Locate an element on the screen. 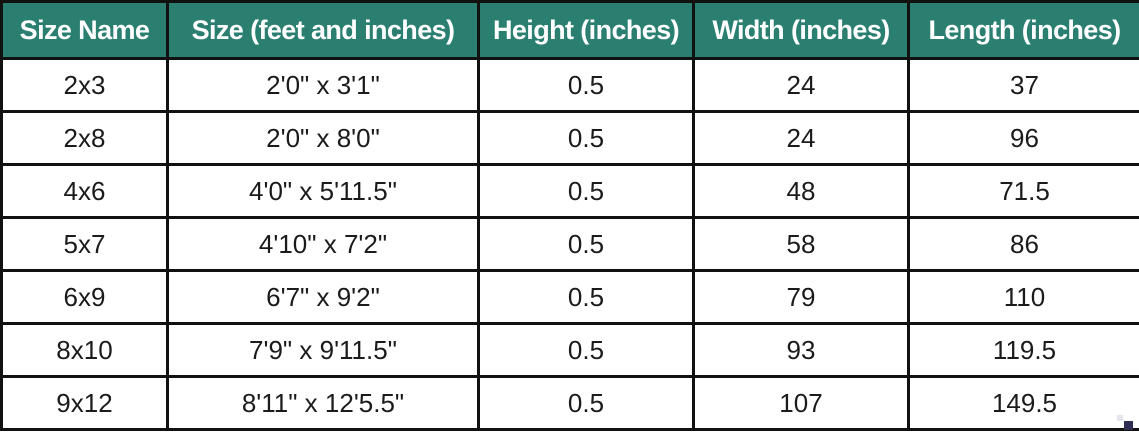 This screenshot has width=1139, height=438. cell-size-name: 8x10 is located at coordinates (84, 350).